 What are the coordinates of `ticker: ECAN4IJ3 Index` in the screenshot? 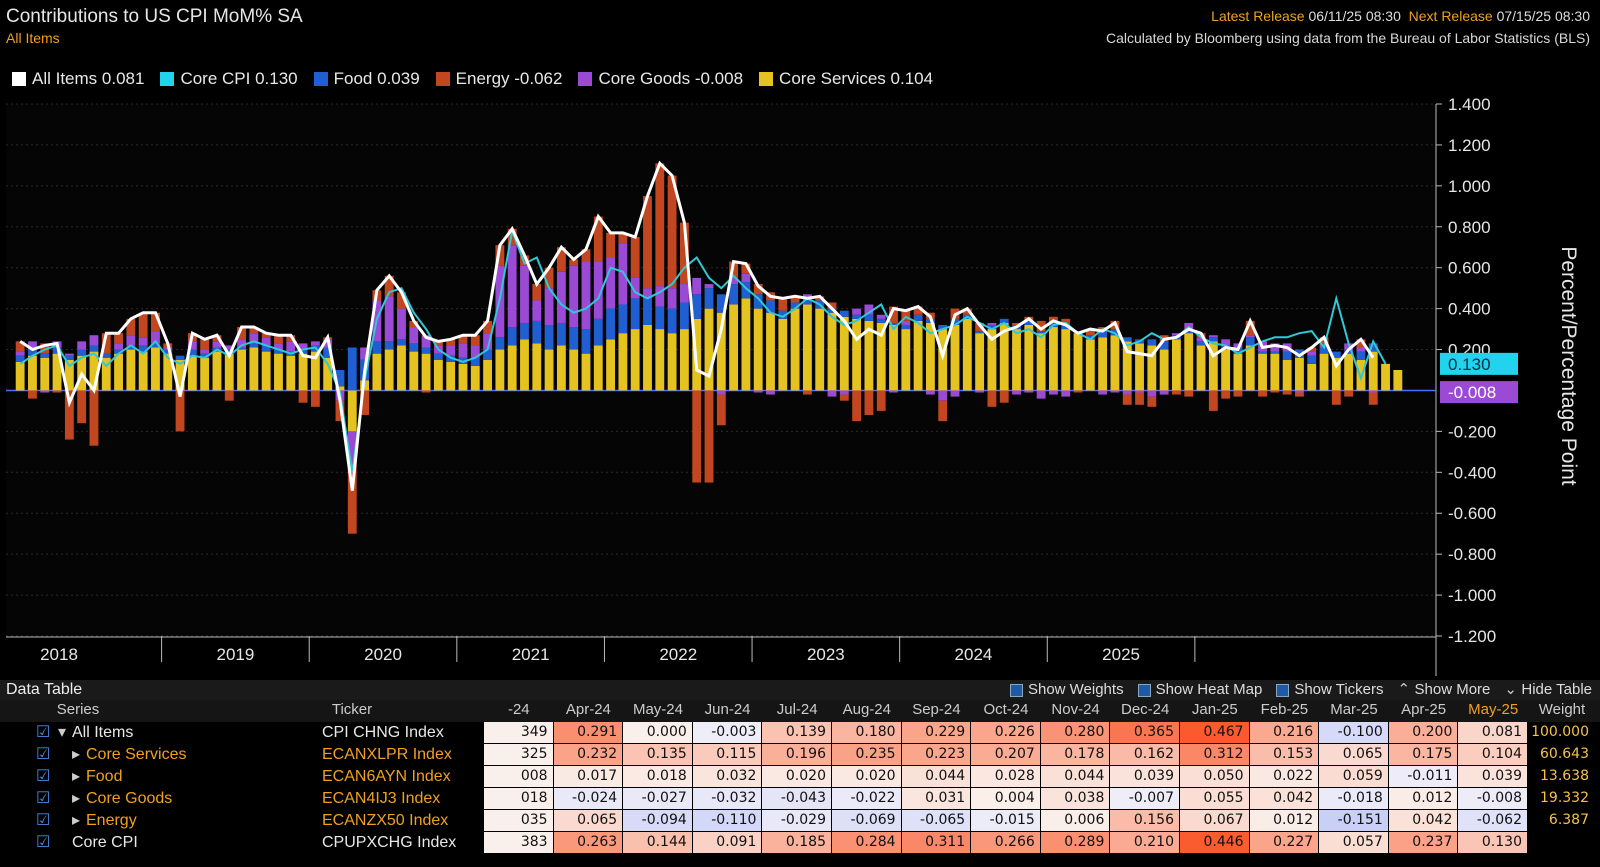 It's located at (381, 798).